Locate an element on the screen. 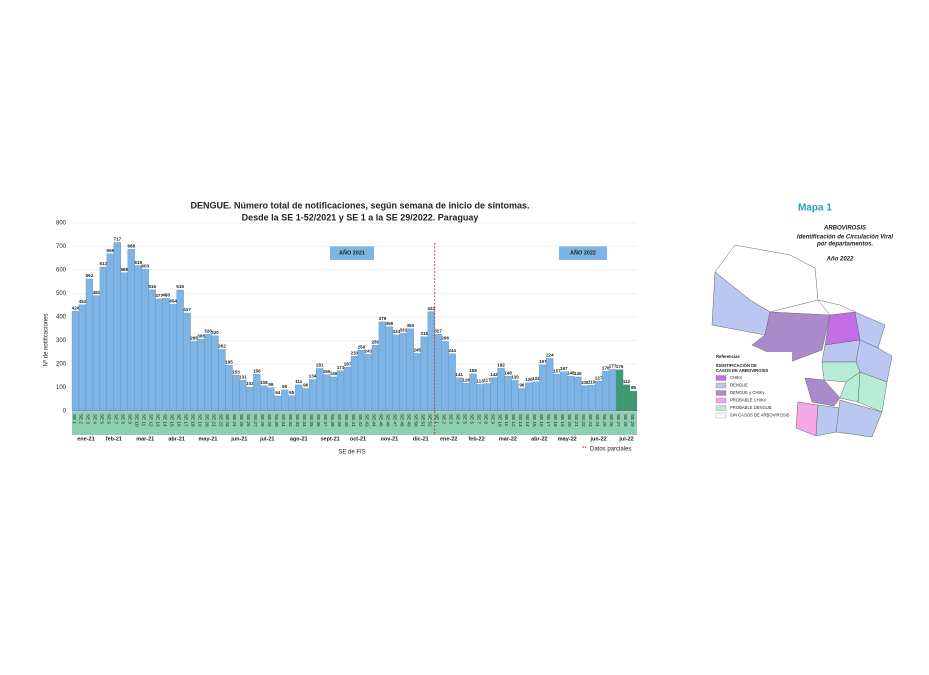 The image size is (929, 675). value-label: 417 is located at coordinates (187, 309).